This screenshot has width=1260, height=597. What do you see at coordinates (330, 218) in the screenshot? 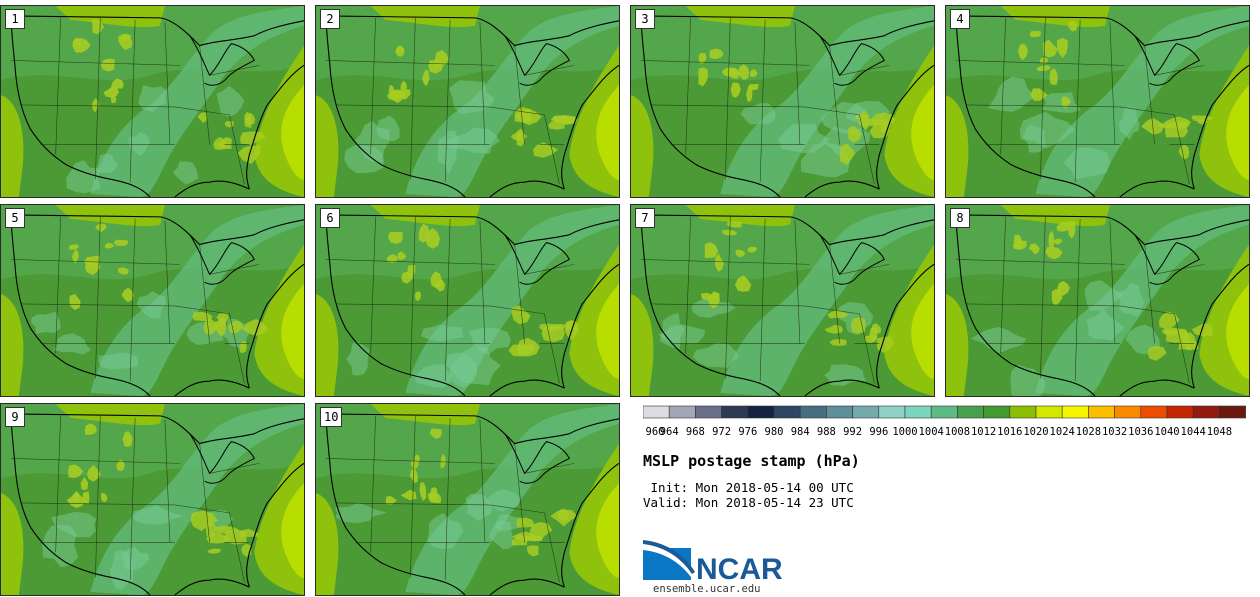
I see `member-number-label: 6` at bounding box center [330, 218].